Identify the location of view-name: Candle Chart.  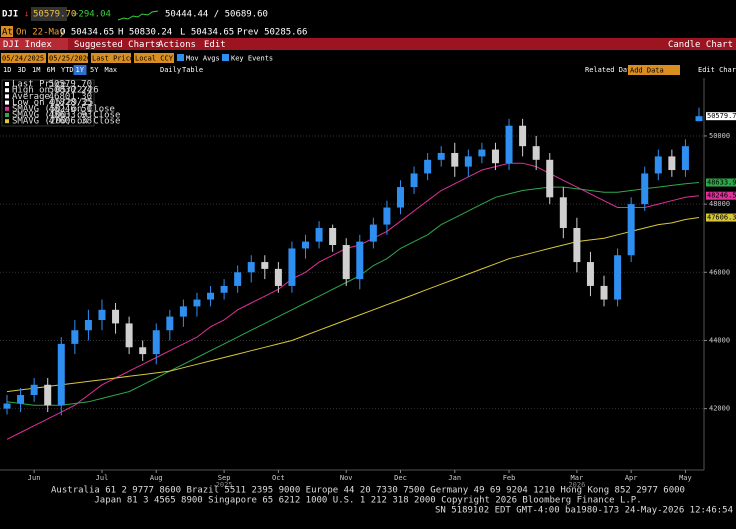
(700, 45).